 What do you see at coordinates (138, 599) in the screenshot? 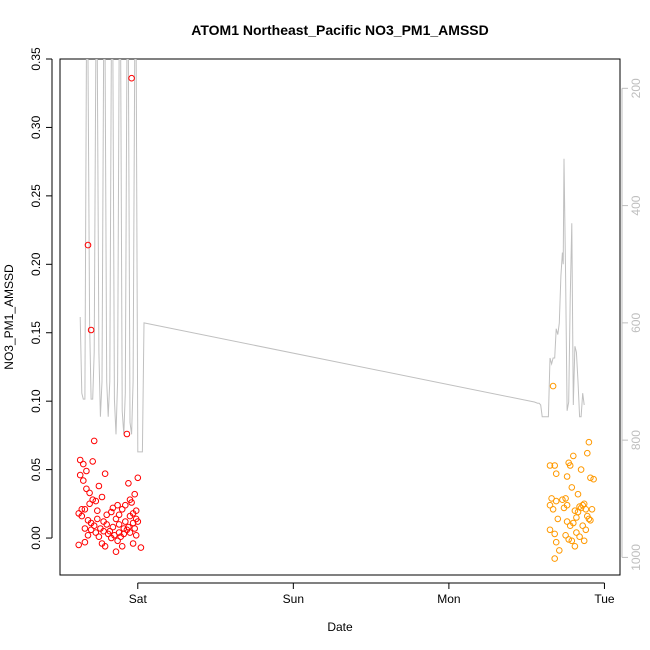
I see `x-tick-label: Sat` at bounding box center [138, 599].